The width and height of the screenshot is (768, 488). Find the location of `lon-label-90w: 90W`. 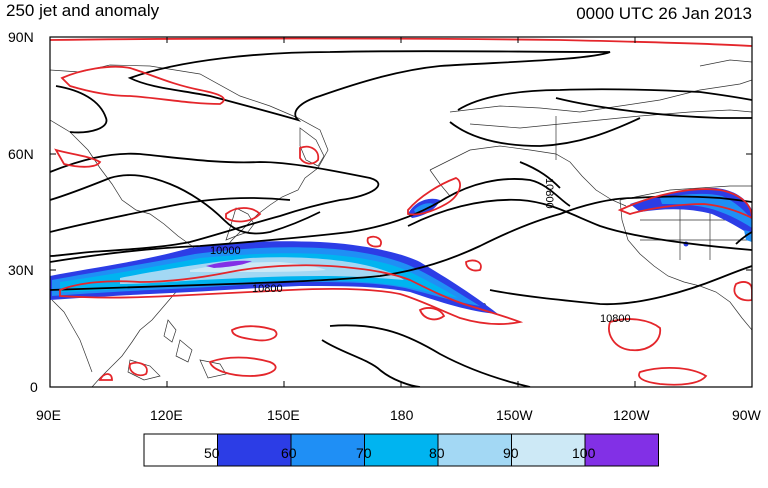

lon-label-90w: 90W is located at coordinates (747, 415).